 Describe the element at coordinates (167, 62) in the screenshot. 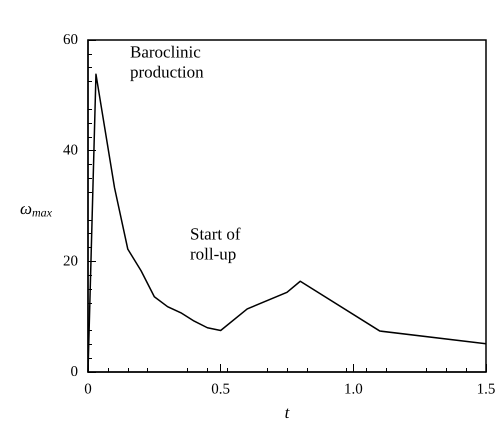

I see `annotation: Baroclinic production` at that location.